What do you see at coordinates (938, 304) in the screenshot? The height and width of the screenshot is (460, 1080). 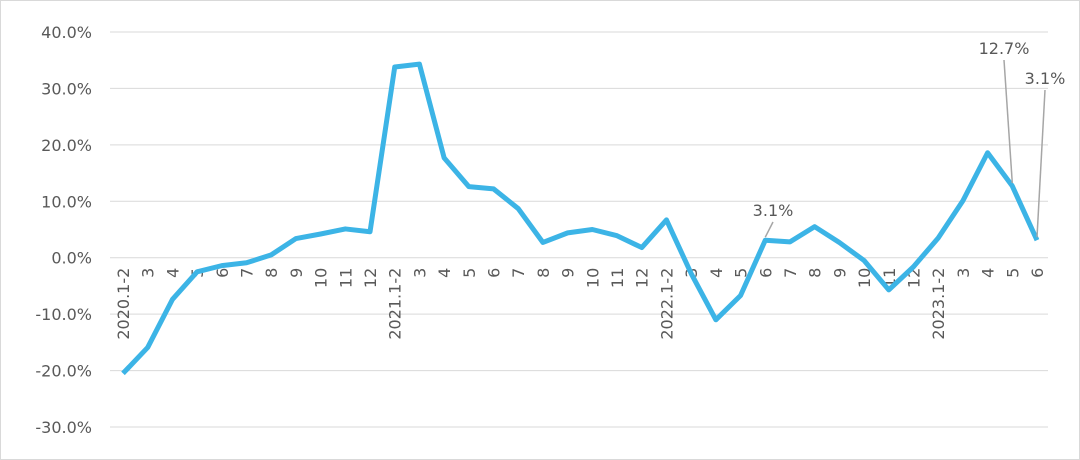 I see `x-tick-label: 2023.1-2` at bounding box center [938, 304].